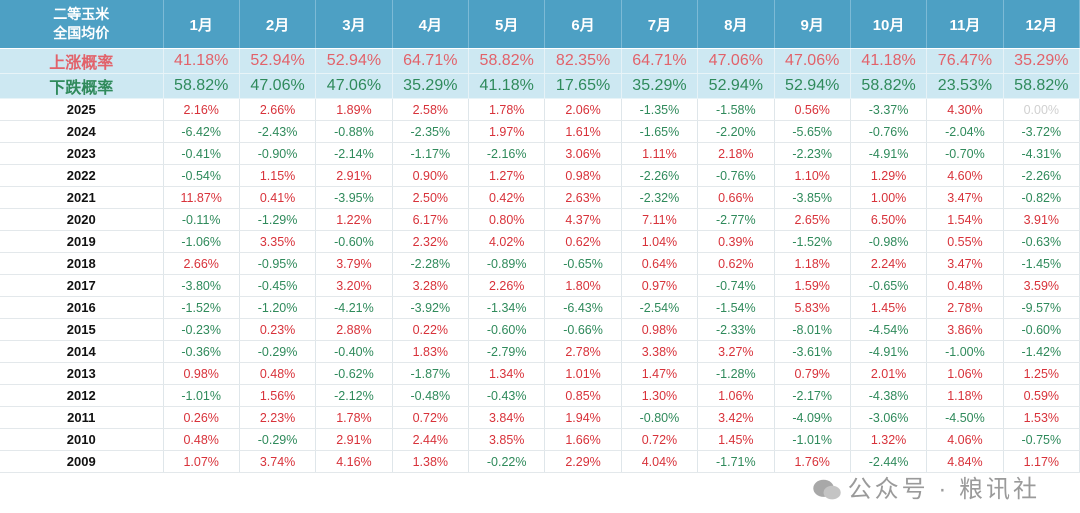 This screenshot has width=1080, height=513. What do you see at coordinates (354, 329) in the screenshot?
I see `change-cell: 2.88%` at bounding box center [354, 329].